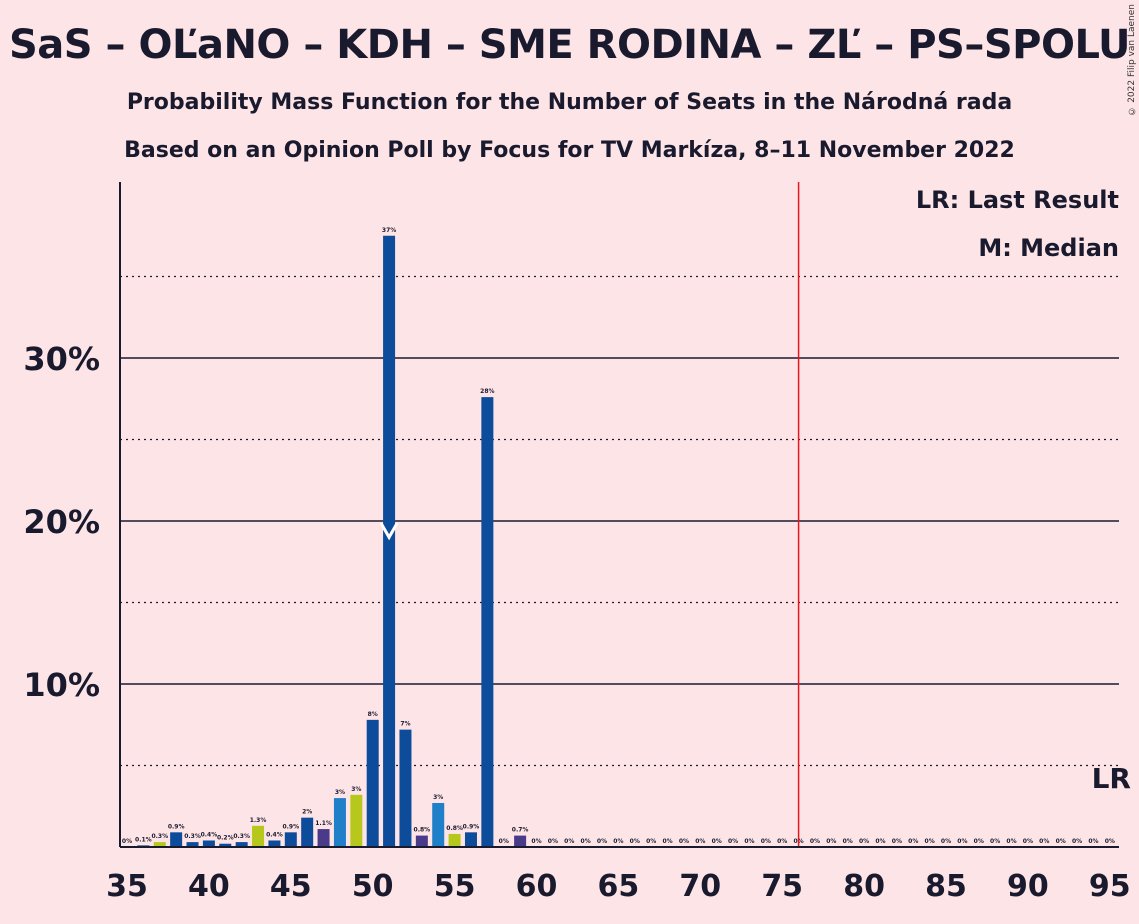 Image resolution: width=1139 pixels, height=924 pixels. What do you see at coordinates (537, 886) in the screenshot?
I see `x-tick-label: 60` at bounding box center [537, 886].